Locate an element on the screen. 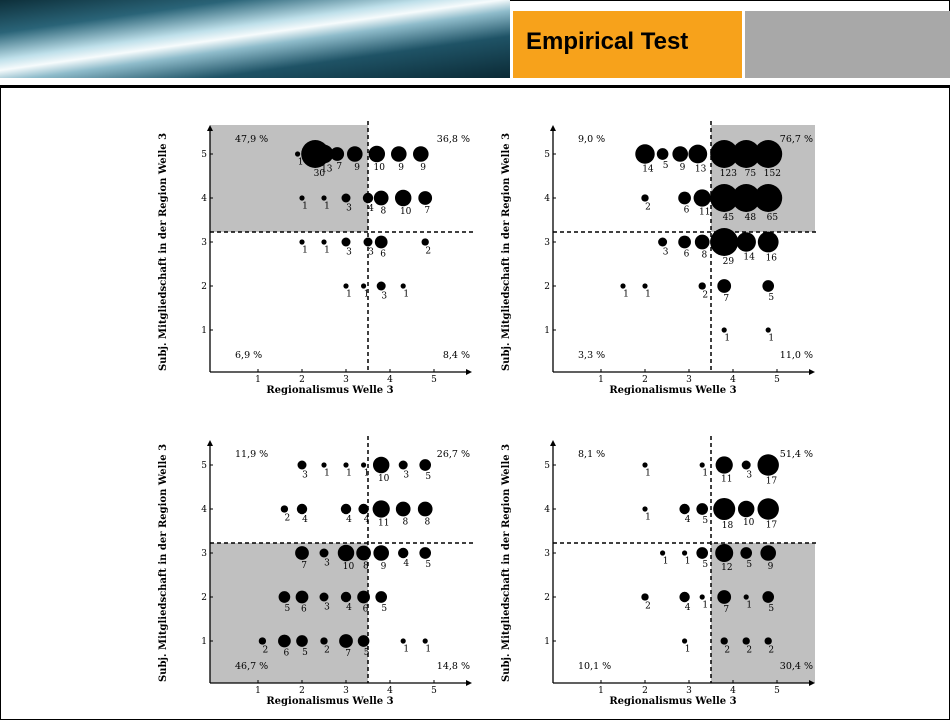 This screenshot has width=952, height=722. data-point-label: 75 is located at coordinates (751, 174).